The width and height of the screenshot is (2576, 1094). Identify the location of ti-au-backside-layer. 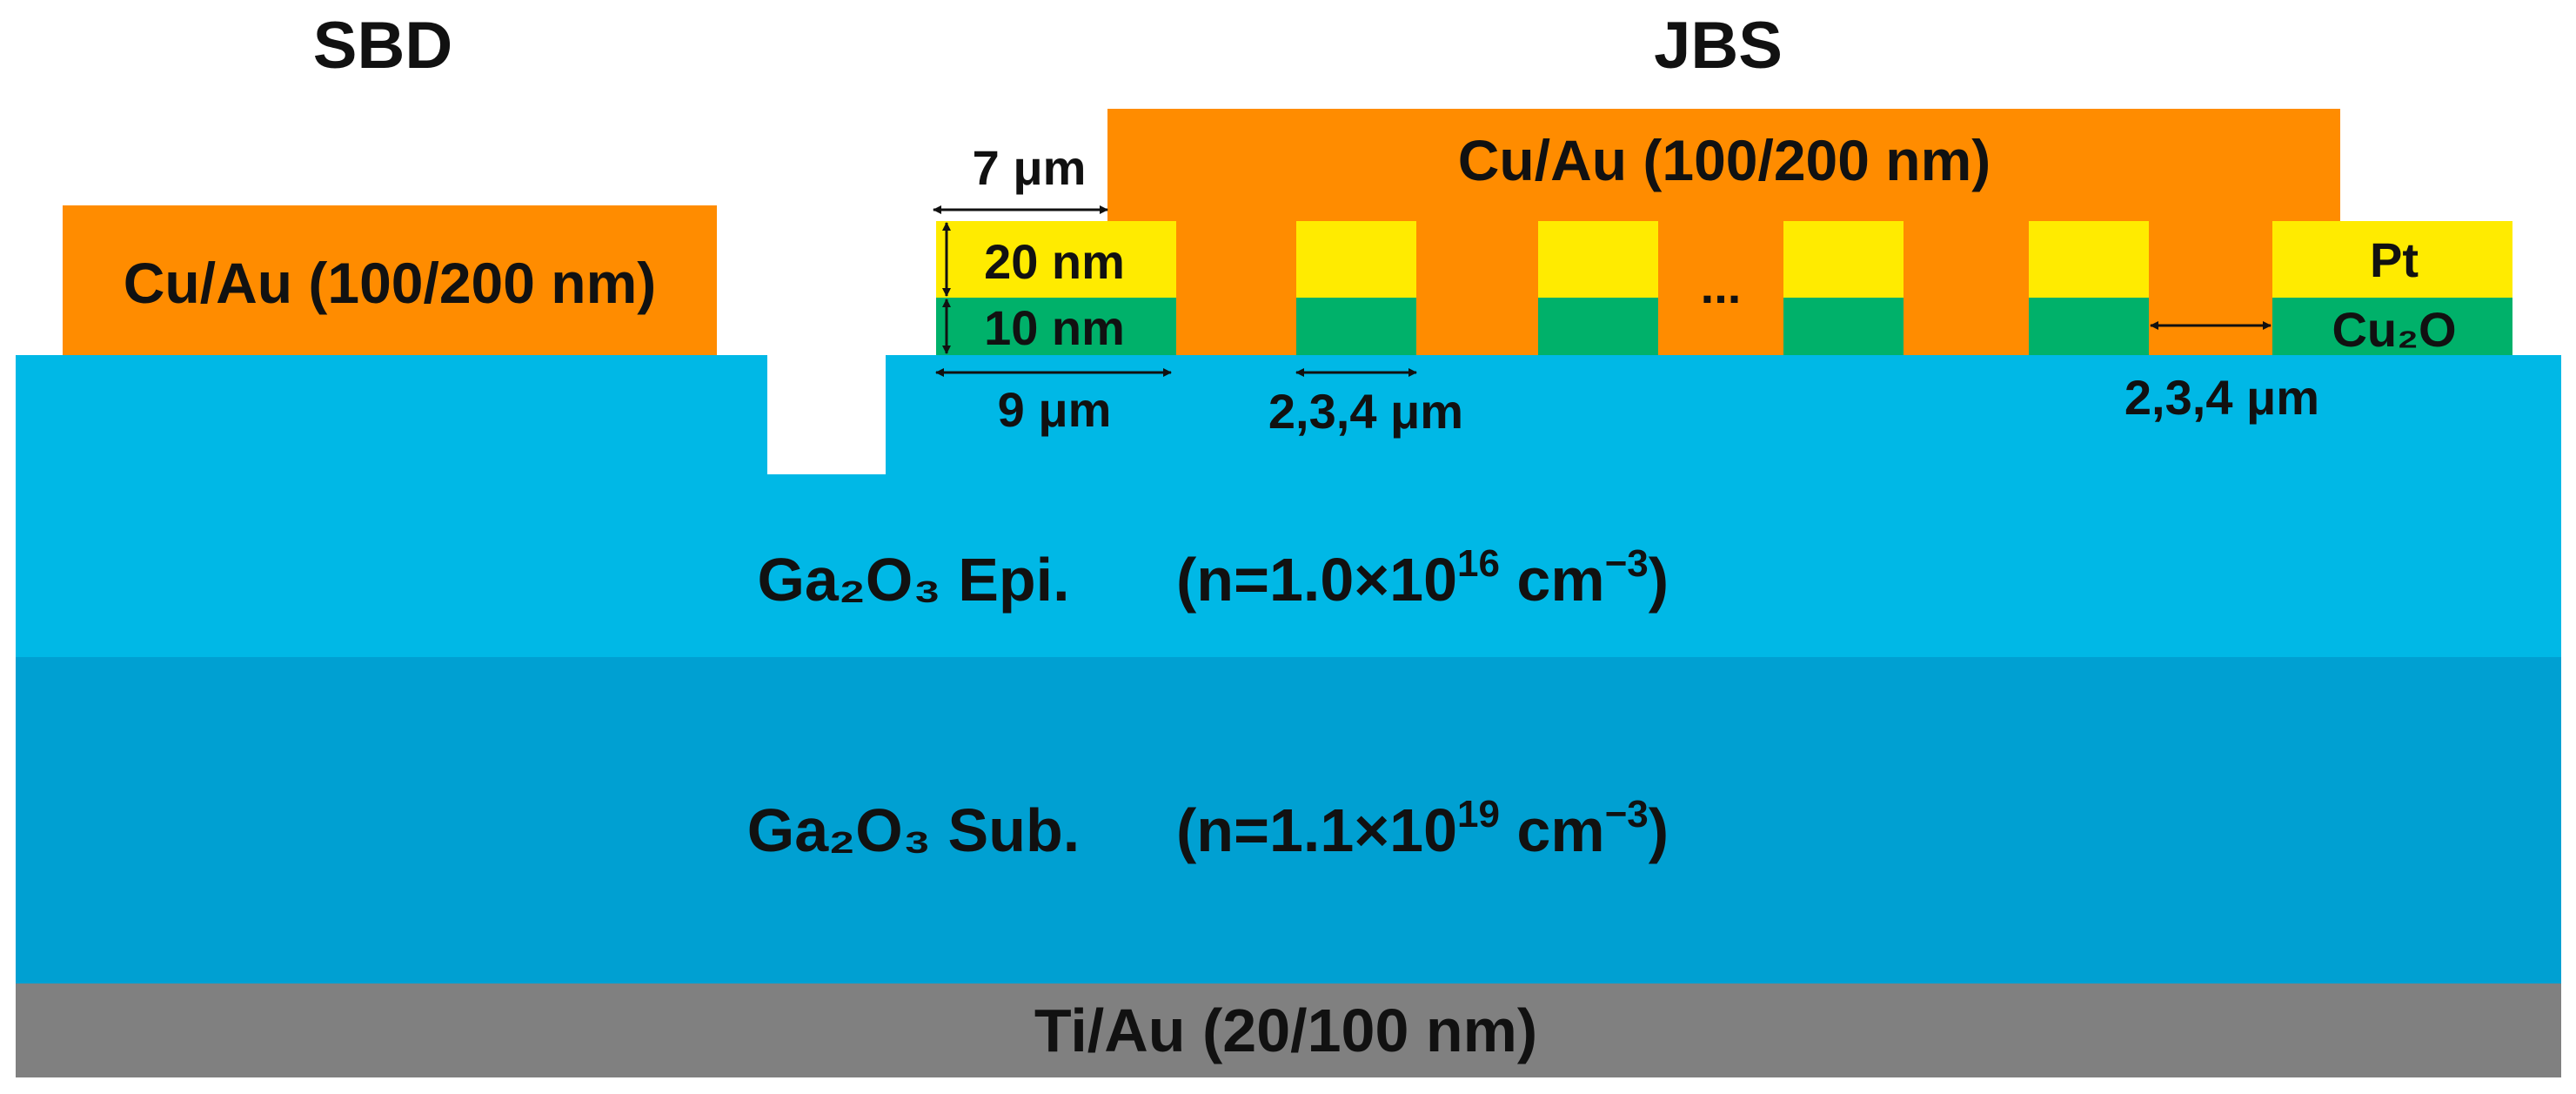
(1288, 1030).